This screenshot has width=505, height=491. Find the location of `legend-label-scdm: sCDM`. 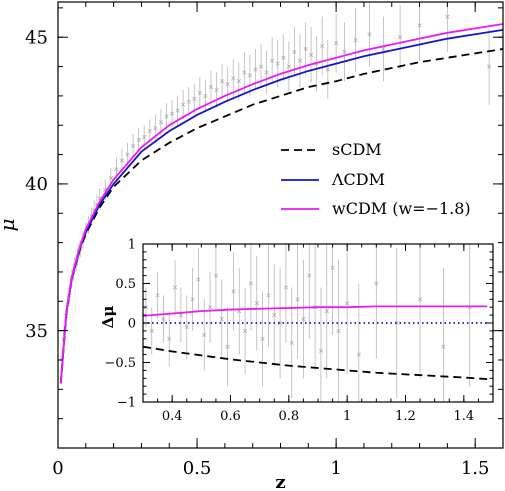

legend-label-scdm: sCDM is located at coordinates (357, 149).